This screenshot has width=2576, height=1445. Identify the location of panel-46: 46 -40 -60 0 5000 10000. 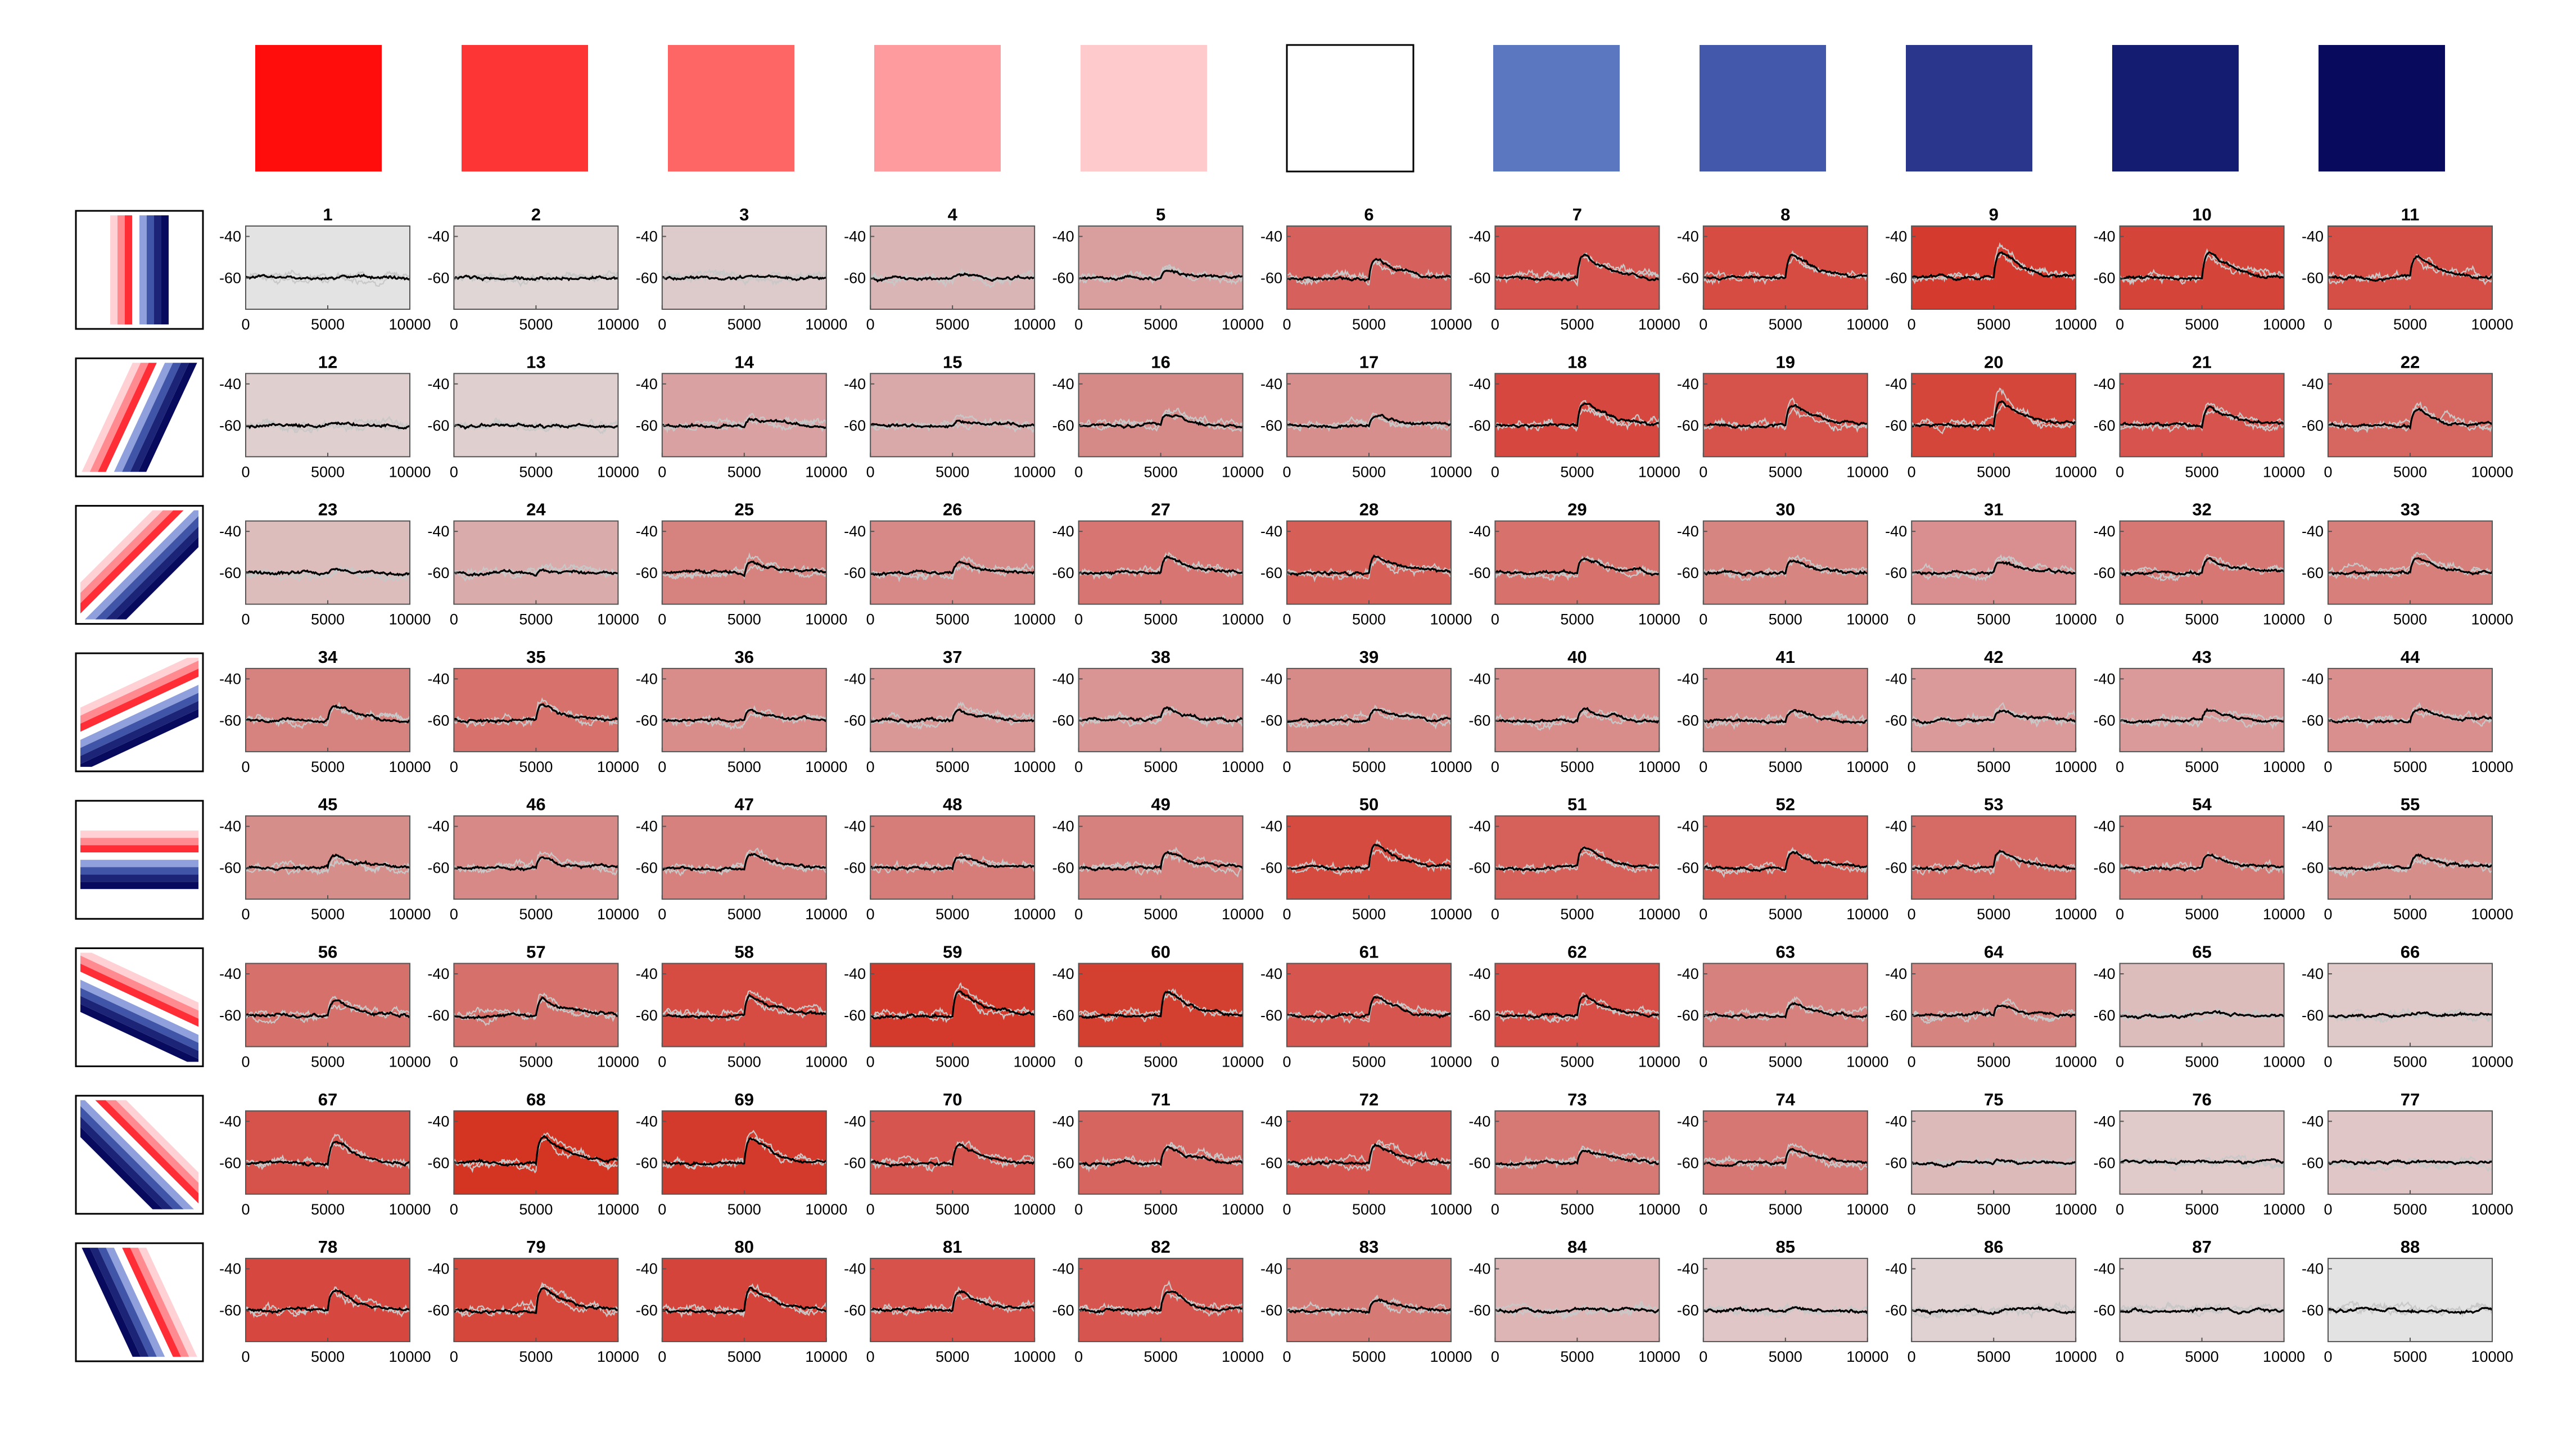
(533, 858).